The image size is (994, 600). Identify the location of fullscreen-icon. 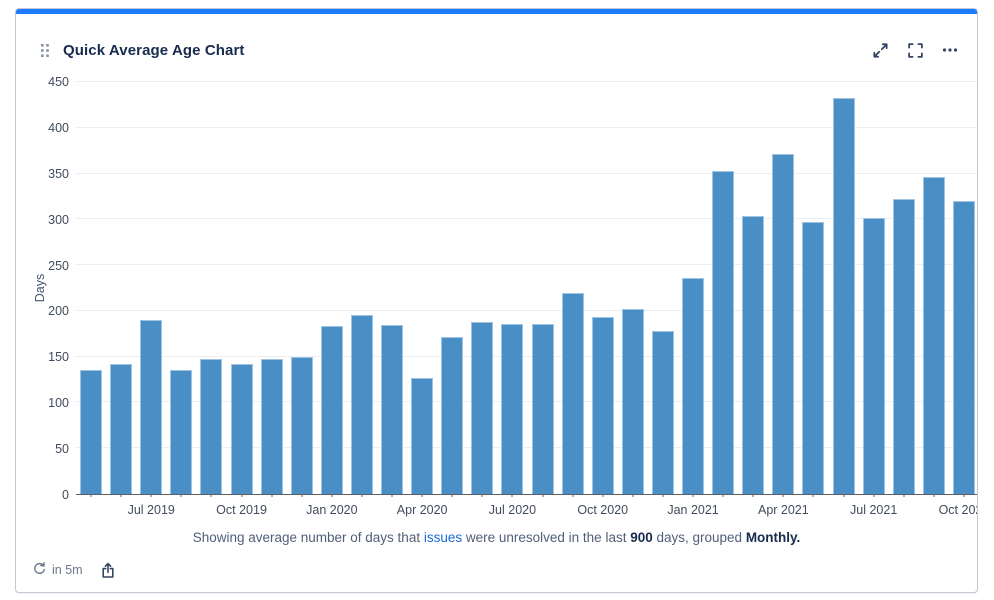
(915, 50).